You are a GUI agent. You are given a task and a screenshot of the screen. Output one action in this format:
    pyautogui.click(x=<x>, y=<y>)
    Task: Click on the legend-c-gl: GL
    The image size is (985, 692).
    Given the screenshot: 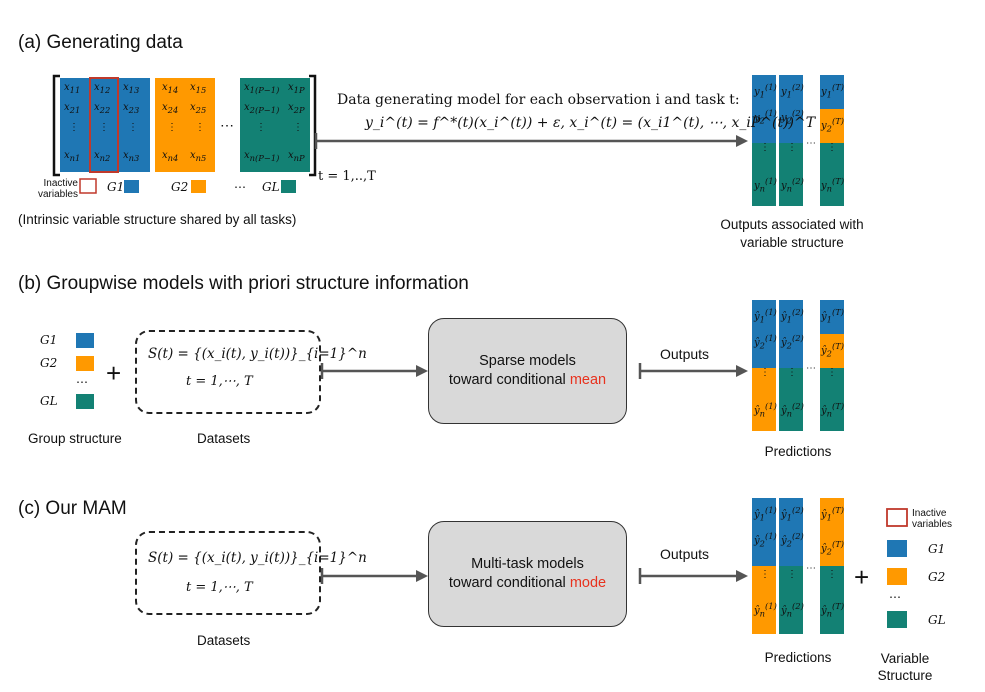 What is the action you would take?
    pyautogui.click(x=937, y=620)
    